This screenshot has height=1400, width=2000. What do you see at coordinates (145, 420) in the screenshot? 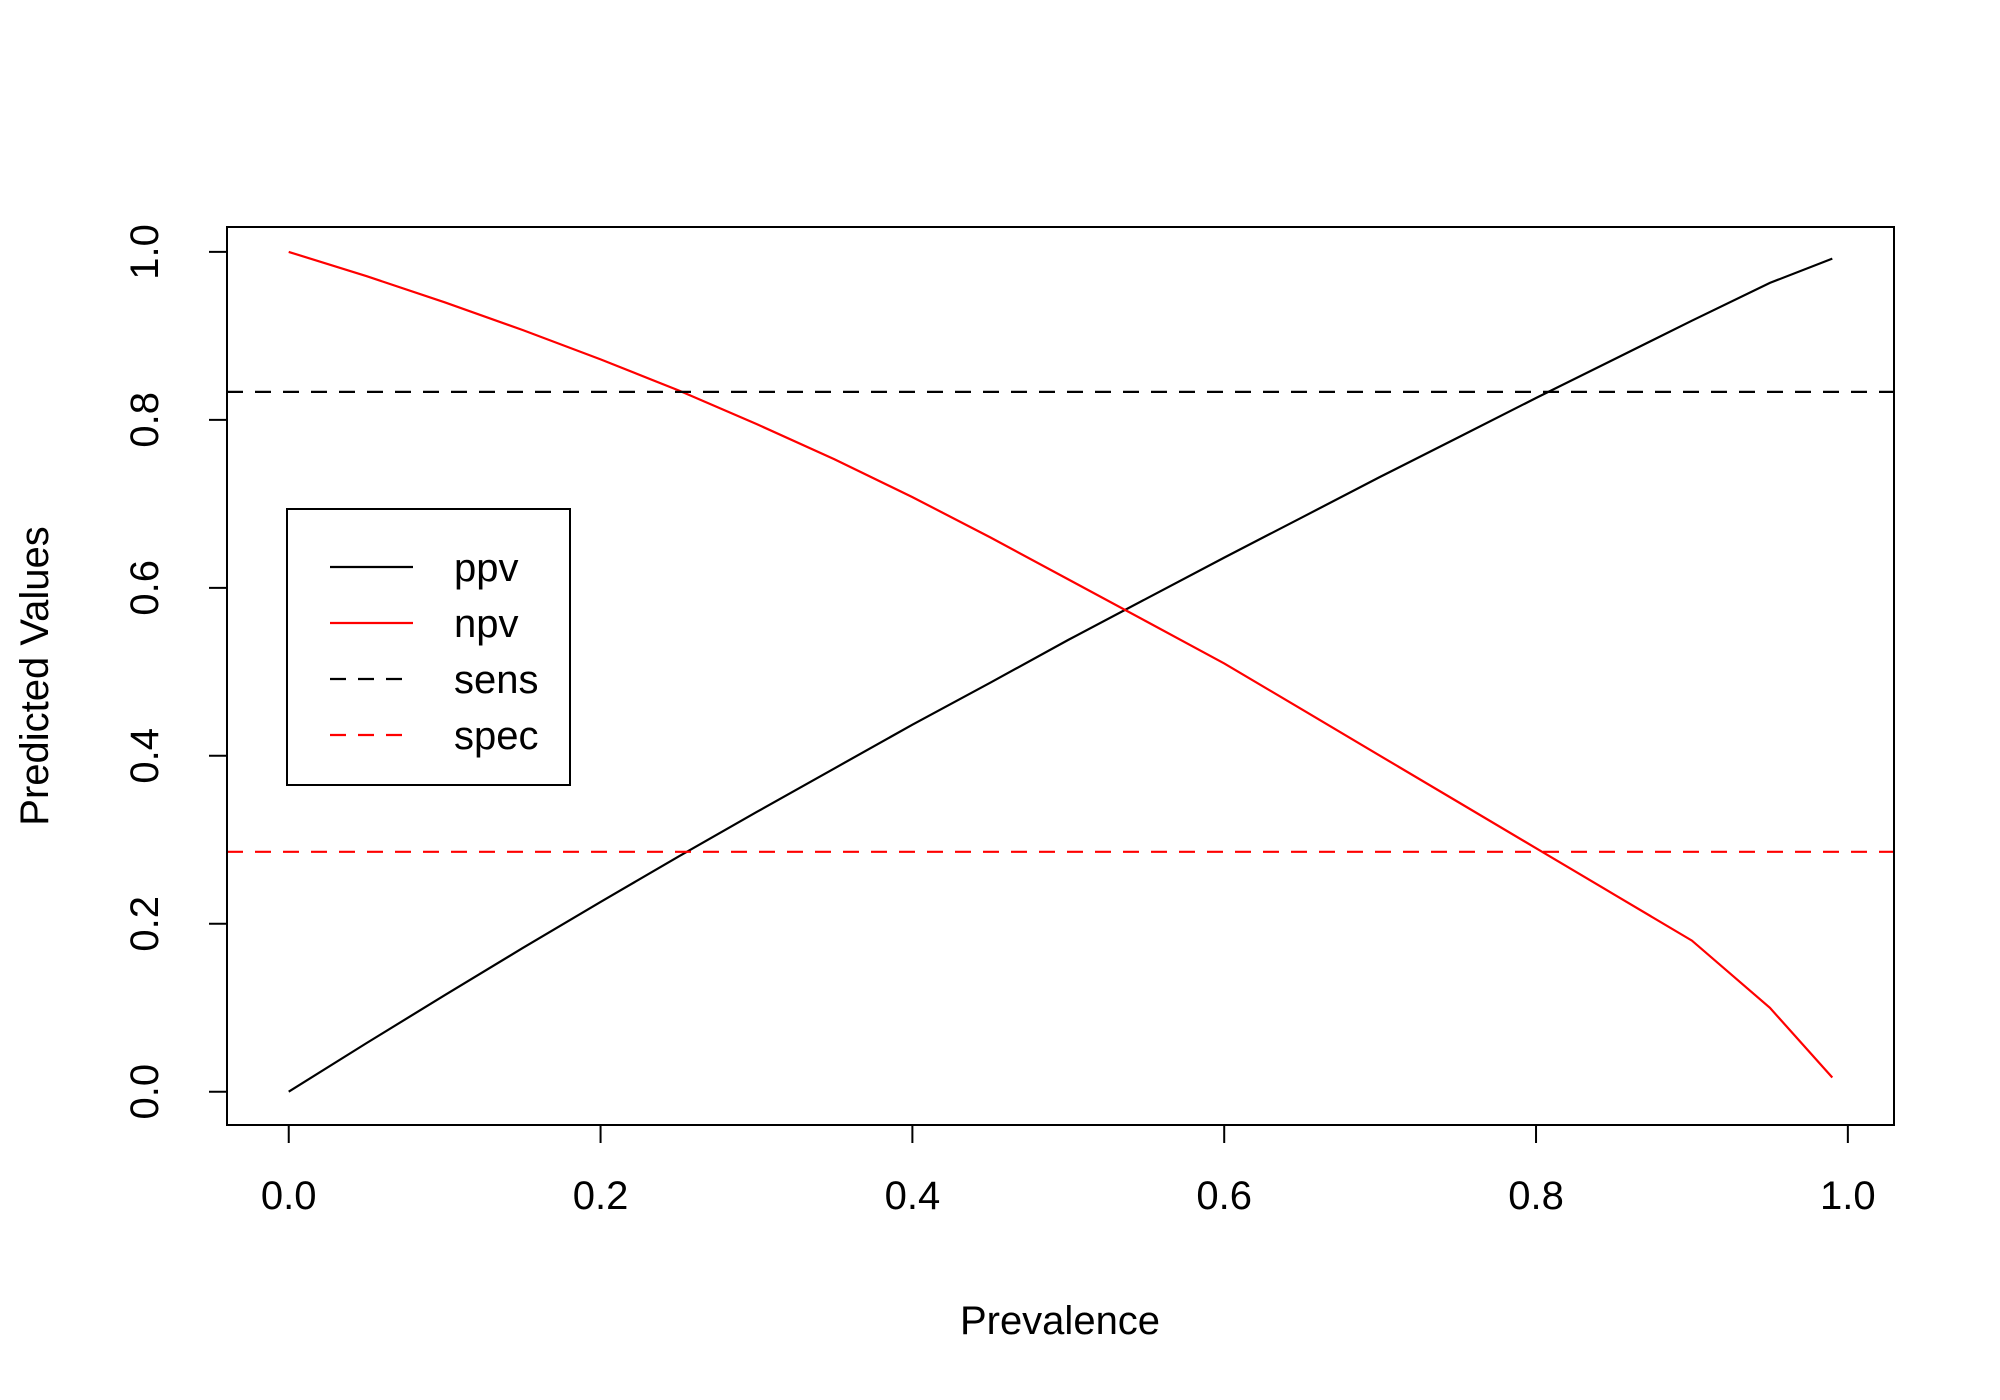
I see `y-tick-label: 0.8` at bounding box center [145, 420].